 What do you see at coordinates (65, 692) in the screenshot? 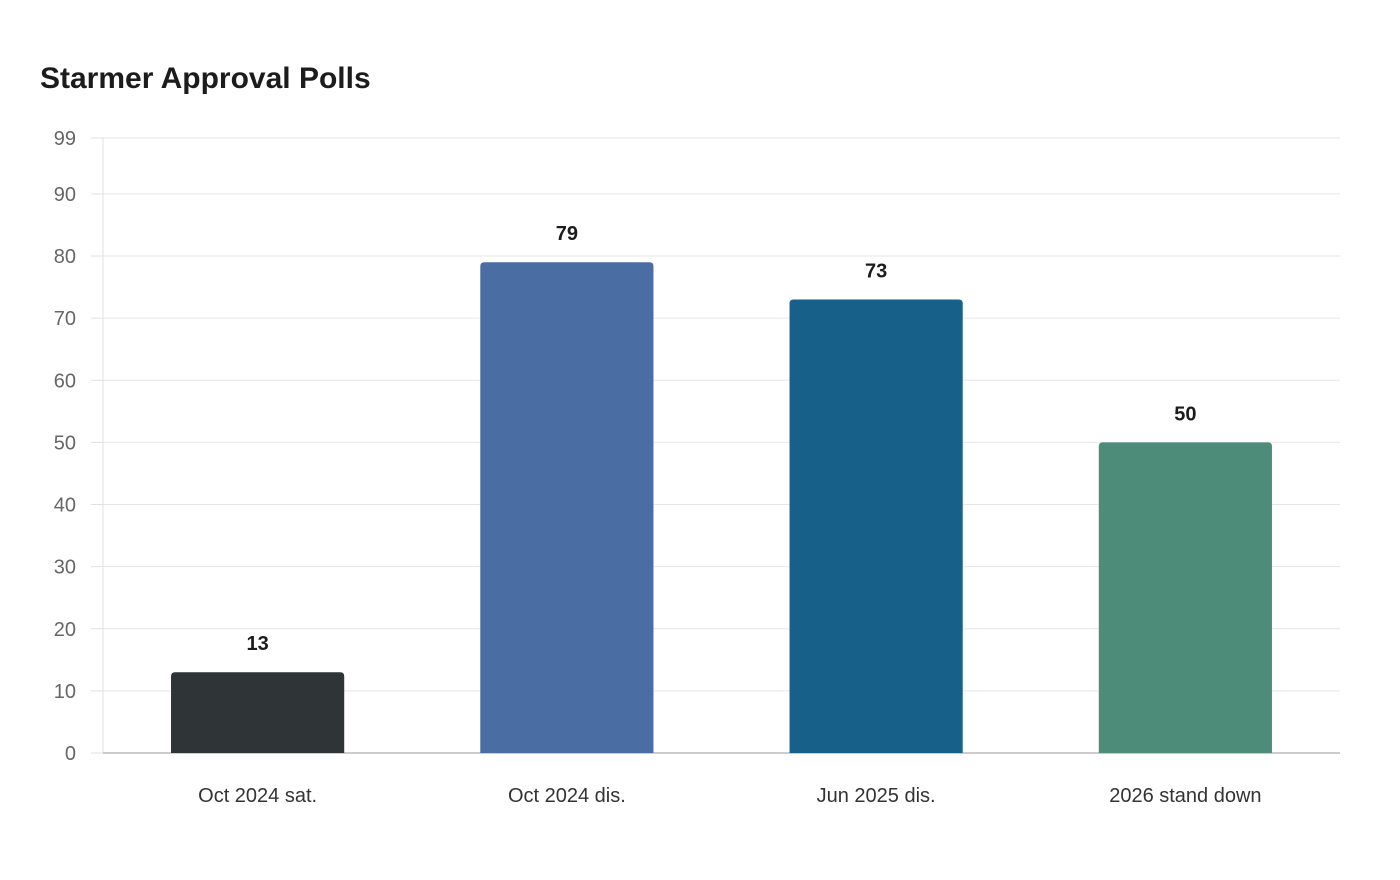
I see `y-tick-label: 10` at bounding box center [65, 692].